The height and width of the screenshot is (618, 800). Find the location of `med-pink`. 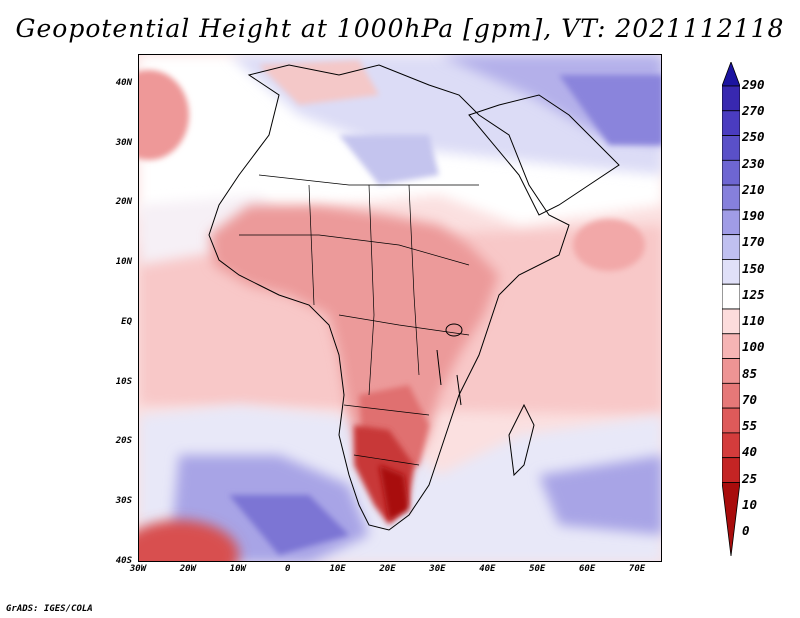

med-pink is located at coordinates (319, 82).